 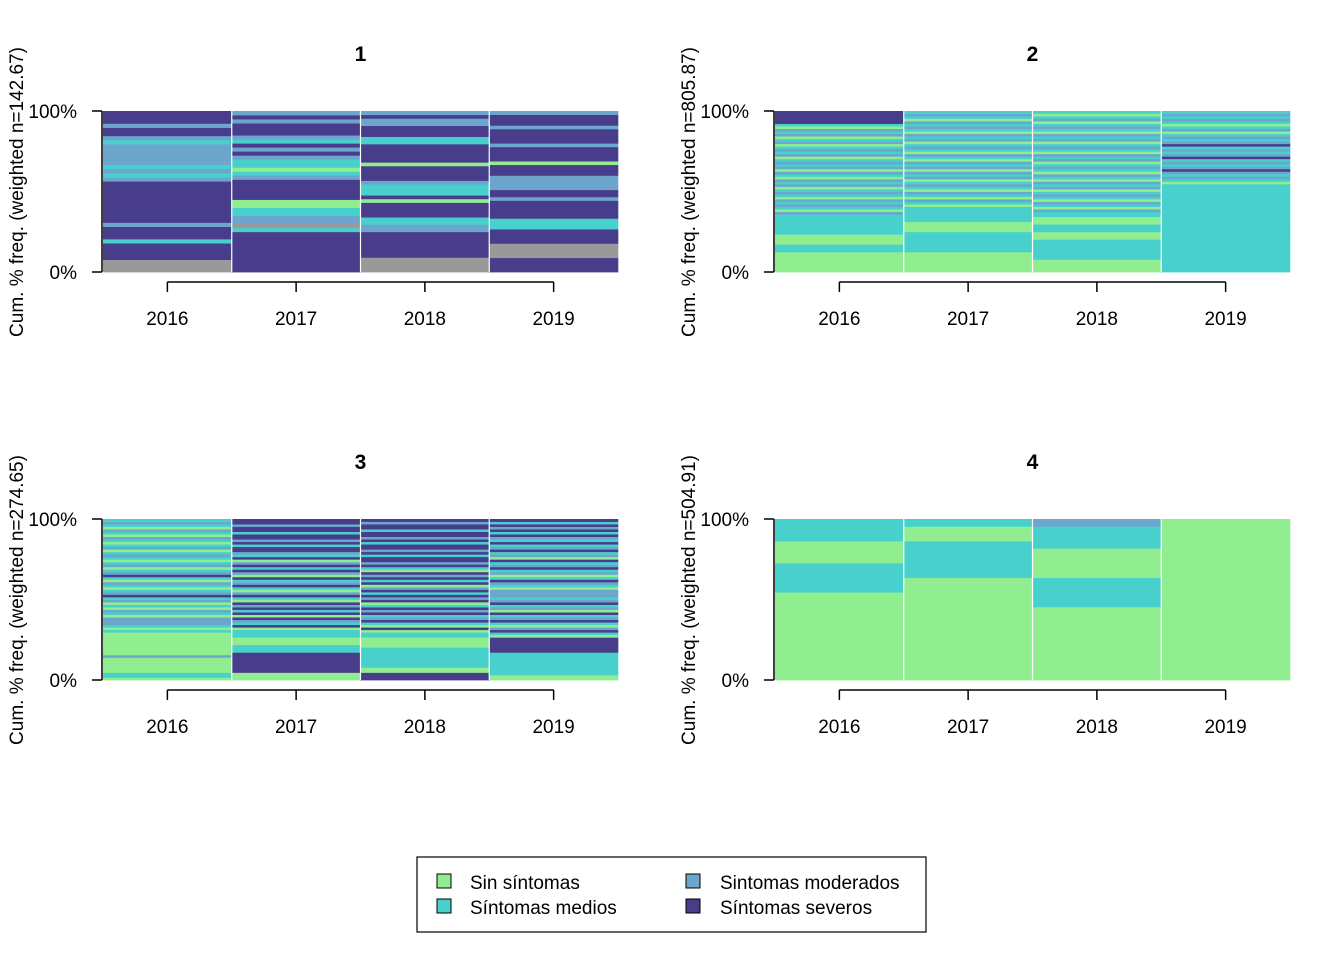 I want to click on y-tick-label: 0%, so click(x=64, y=273).